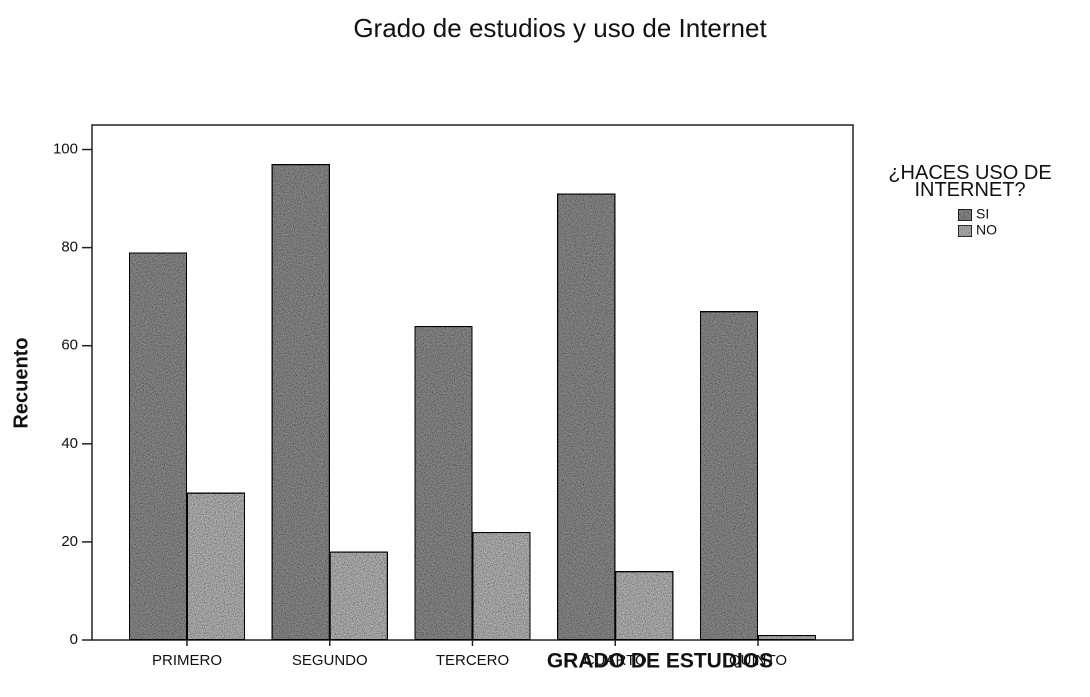  I want to click on x-axis-label: GRADO DE ESTUDIOS, so click(660, 661).